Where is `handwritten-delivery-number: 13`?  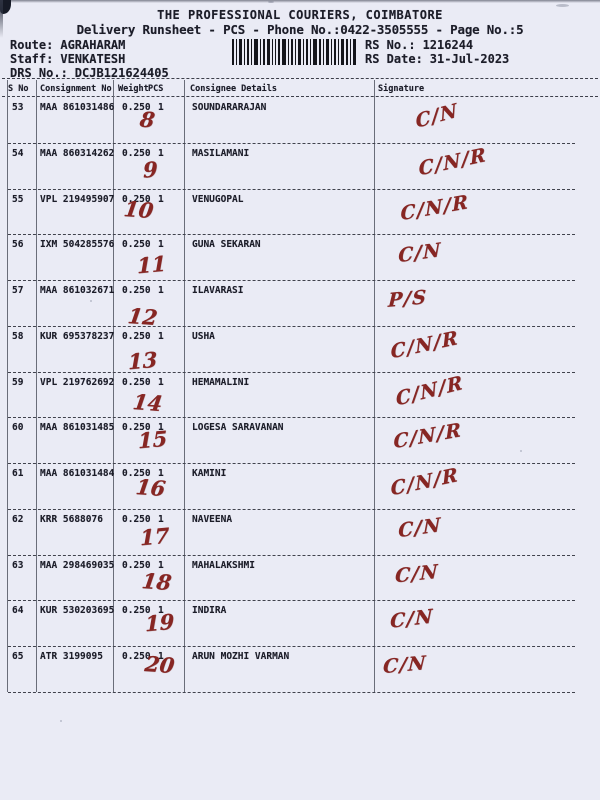 handwritten-delivery-number: 13 is located at coordinates (142, 360).